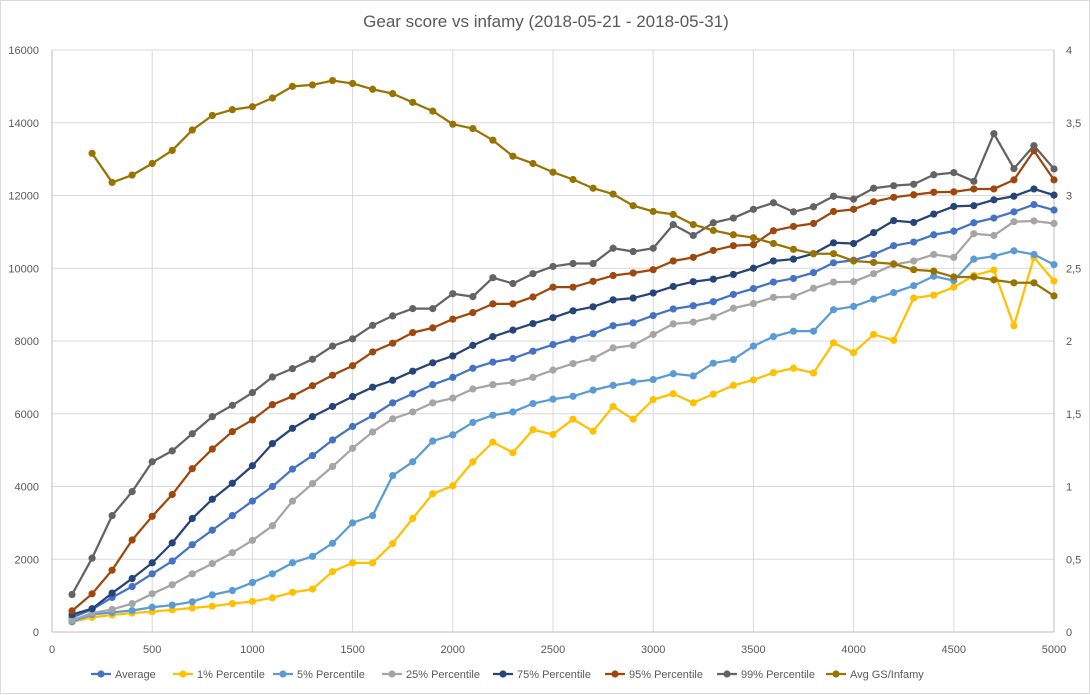 The height and width of the screenshot is (695, 1090). What do you see at coordinates (1073, 415) in the screenshot?
I see `y2-tick-label: 1,5` at bounding box center [1073, 415].